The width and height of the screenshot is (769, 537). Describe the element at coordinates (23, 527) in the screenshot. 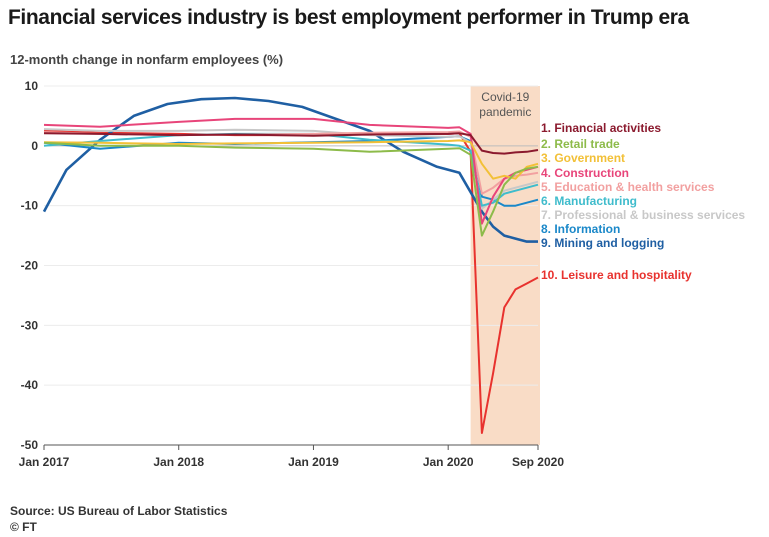

I see `copyright-note: © FT` at that location.